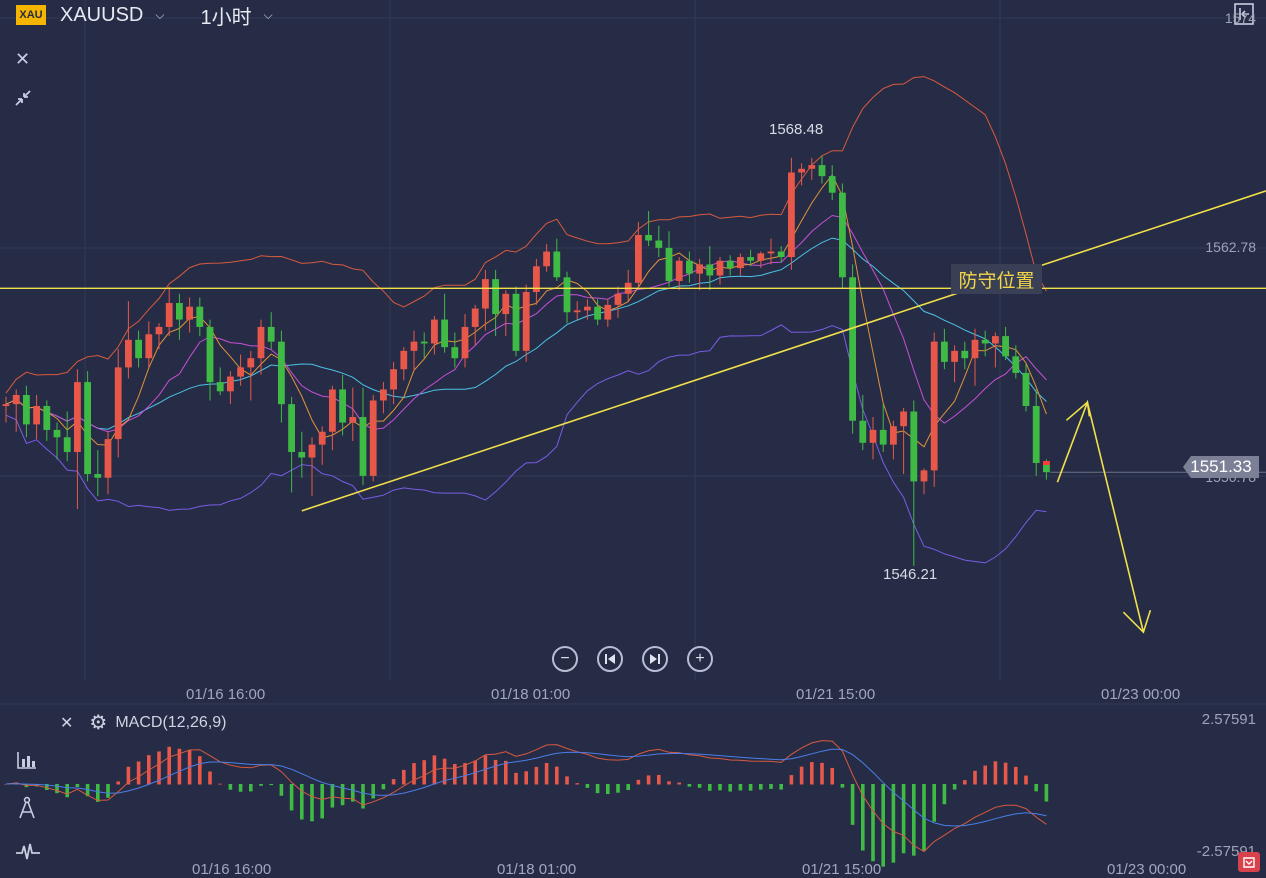  Describe the element at coordinates (23, 100) in the screenshot. I see `collapse-icon` at that location.